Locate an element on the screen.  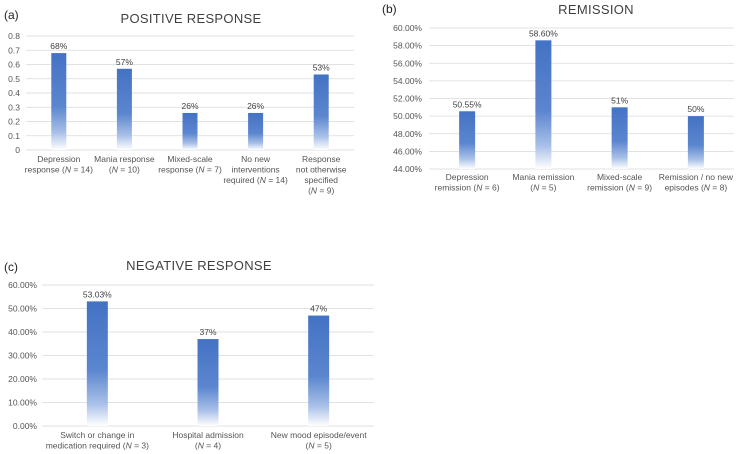
y-tick-label: 10.00% is located at coordinates (22, 403).